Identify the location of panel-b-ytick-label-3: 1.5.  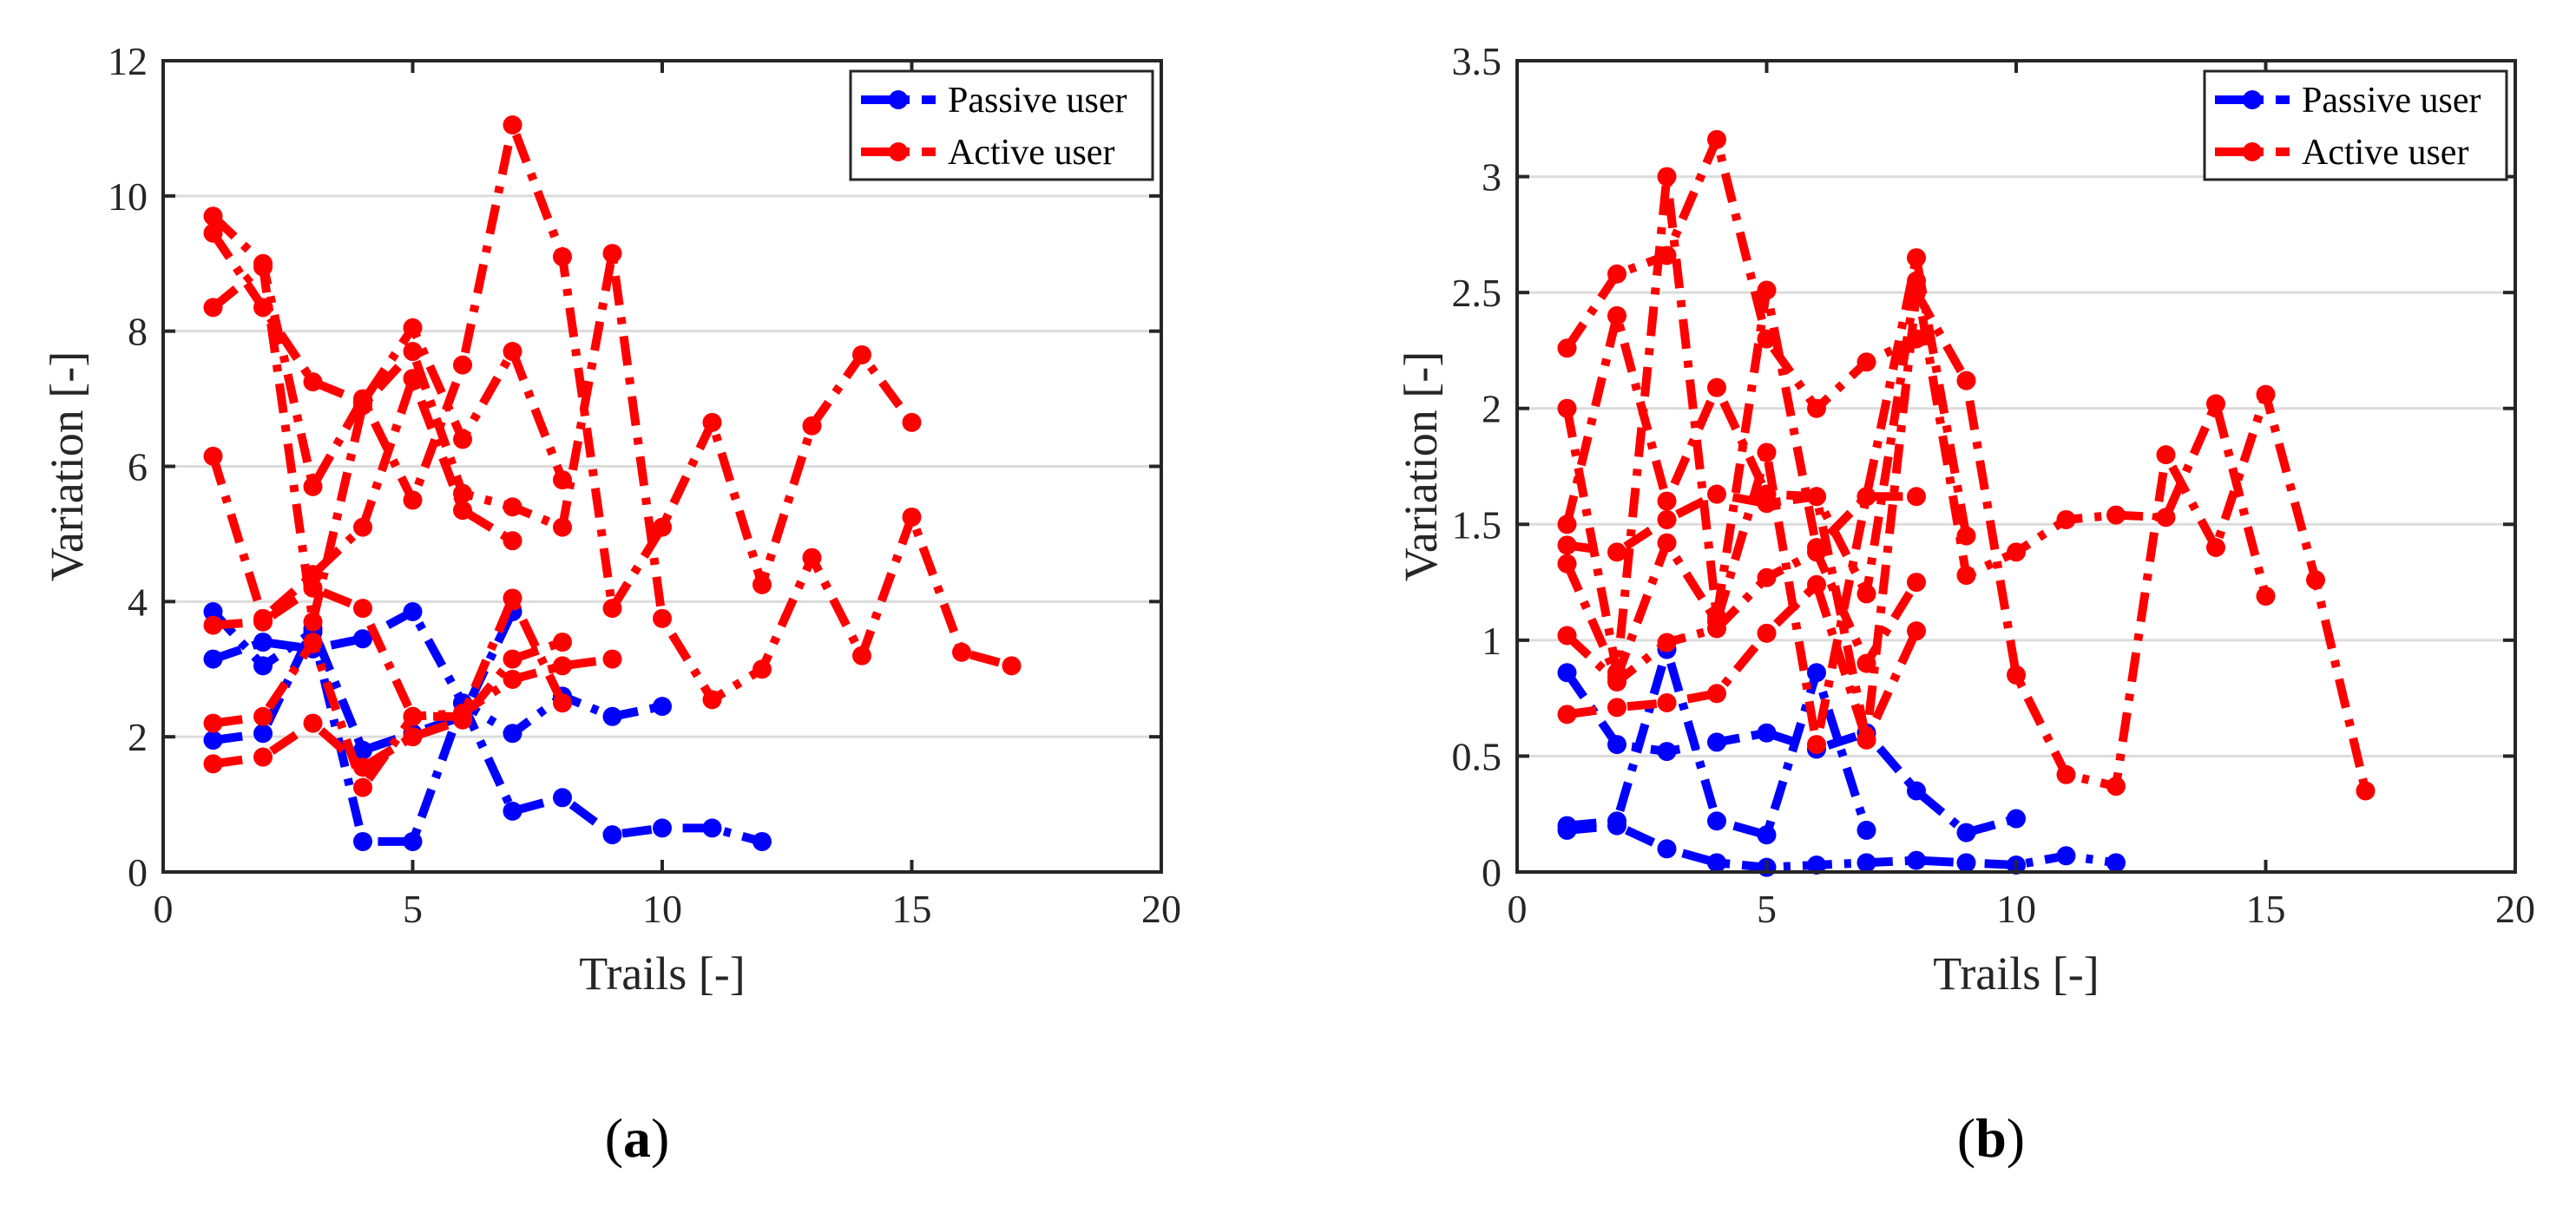
(1477, 524).